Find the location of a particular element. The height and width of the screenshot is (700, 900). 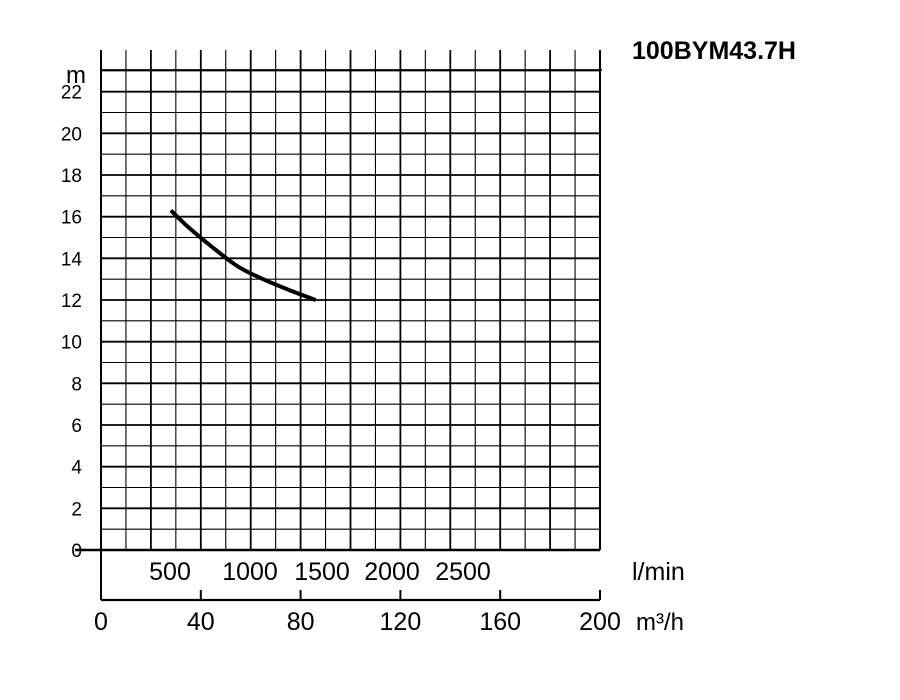

m3h-tick-label: 160 is located at coordinates (500, 622).